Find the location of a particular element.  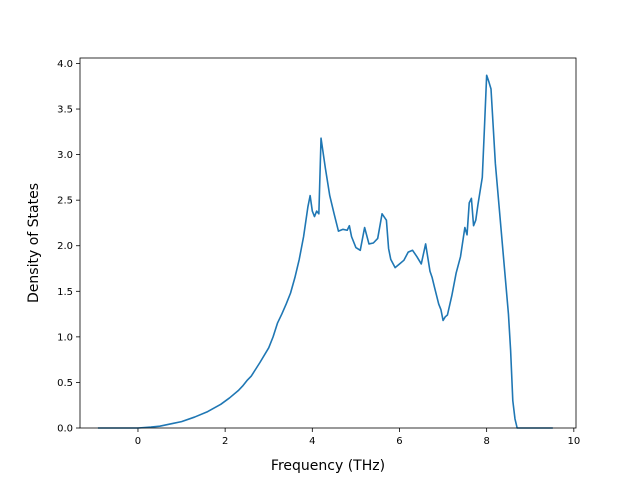

x-axis-title: Frequency (THz) is located at coordinates (328, 466).